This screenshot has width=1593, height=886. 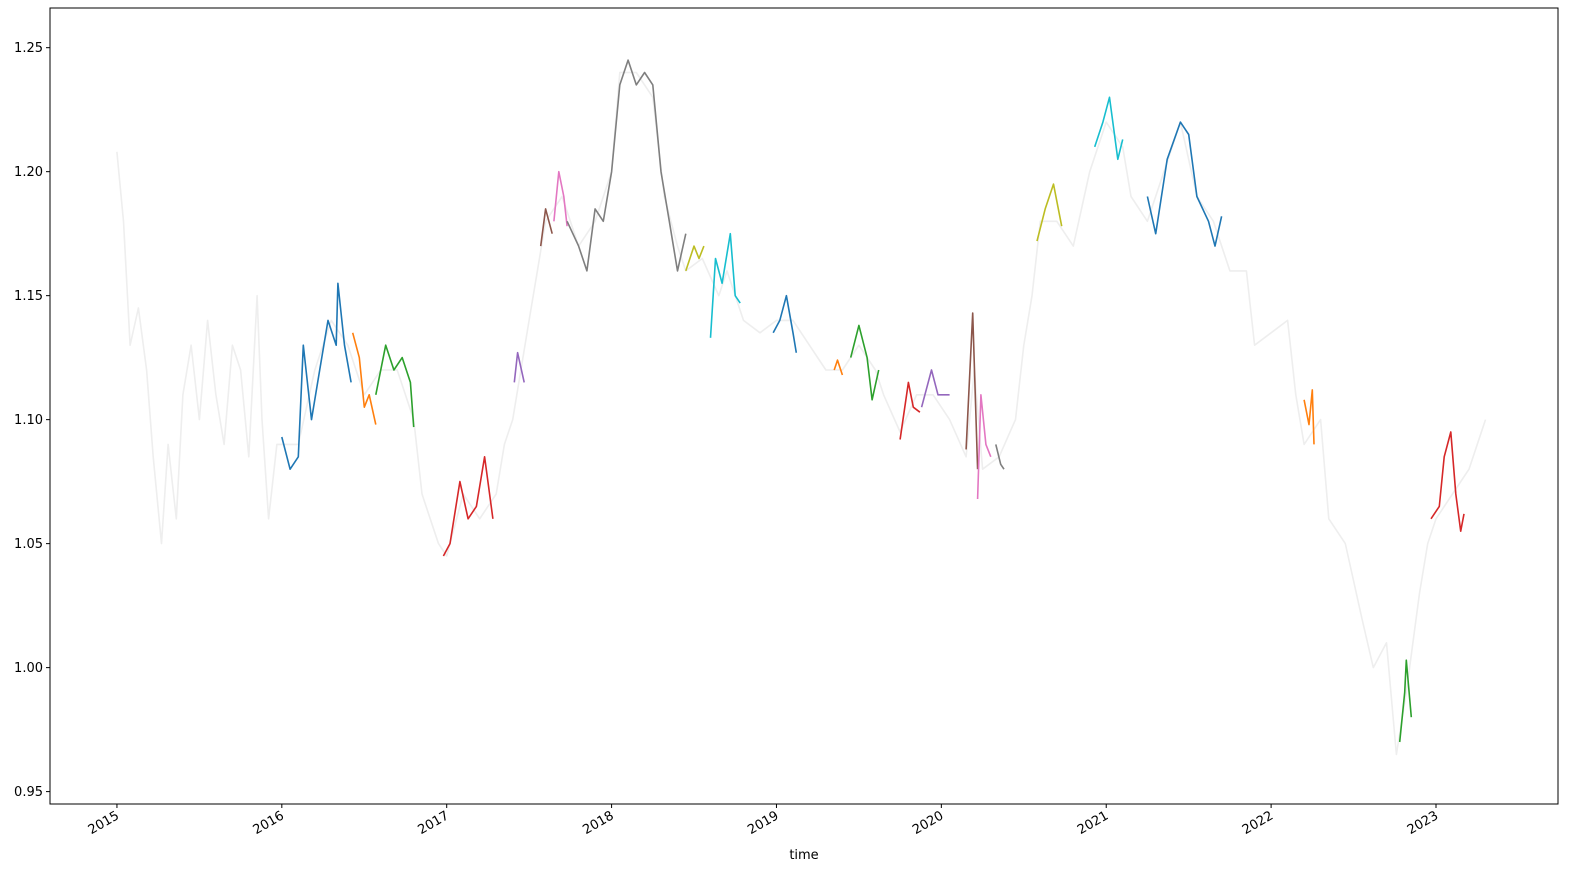 What do you see at coordinates (434, 823) in the screenshot?
I see `x-tick-label: 2017` at bounding box center [434, 823].